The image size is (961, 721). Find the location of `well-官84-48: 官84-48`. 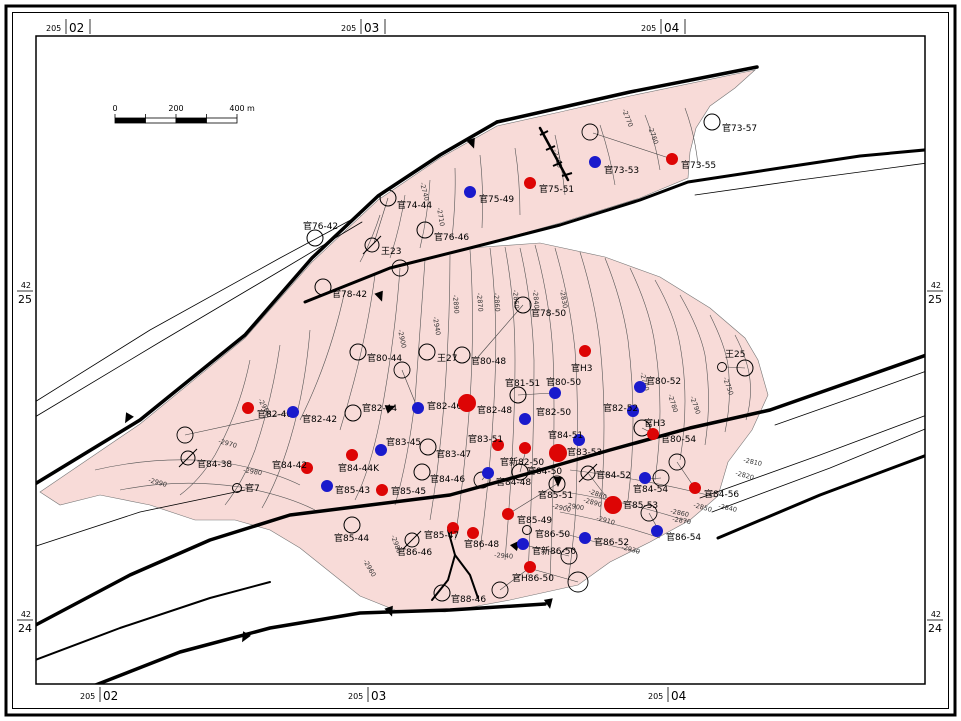

well-官84-48: 官84-48 is located at coordinates (506, 477).